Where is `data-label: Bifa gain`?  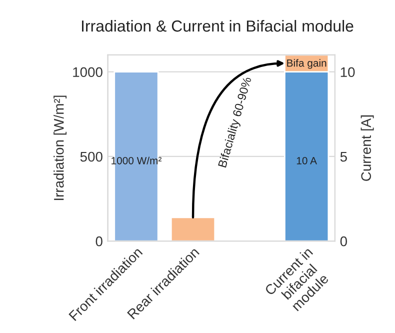 data-label: Bifa gain is located at coordinates (306, 64).